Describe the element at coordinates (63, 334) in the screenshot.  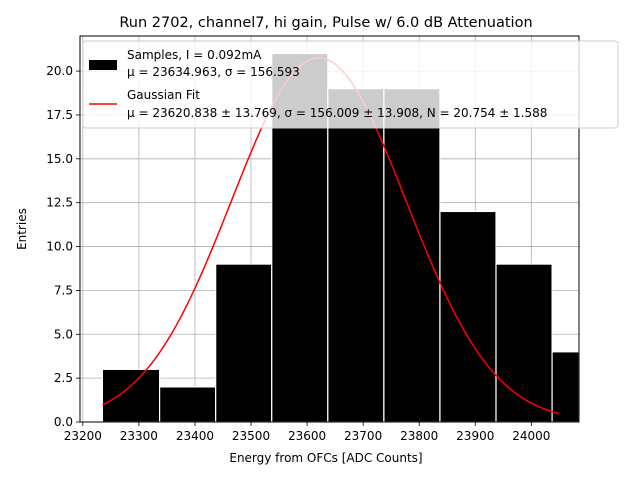
I see `y-tick-label: 5.0` at that location.